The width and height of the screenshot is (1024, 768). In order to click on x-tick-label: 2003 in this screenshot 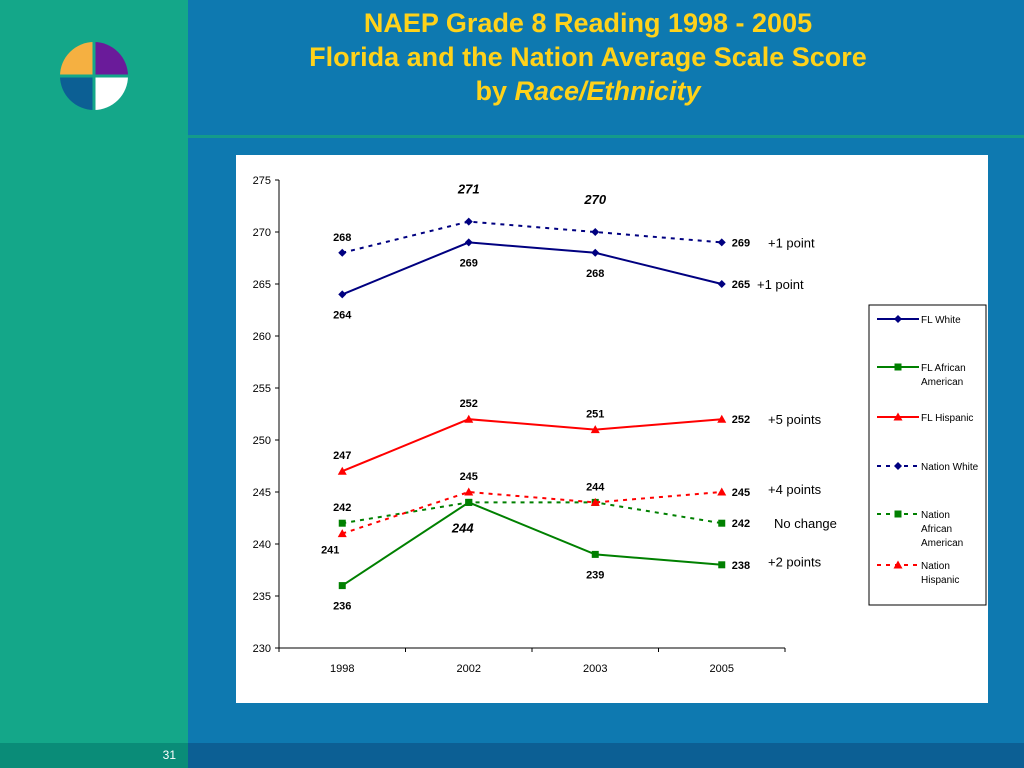, I will do `click(595, 669)`.